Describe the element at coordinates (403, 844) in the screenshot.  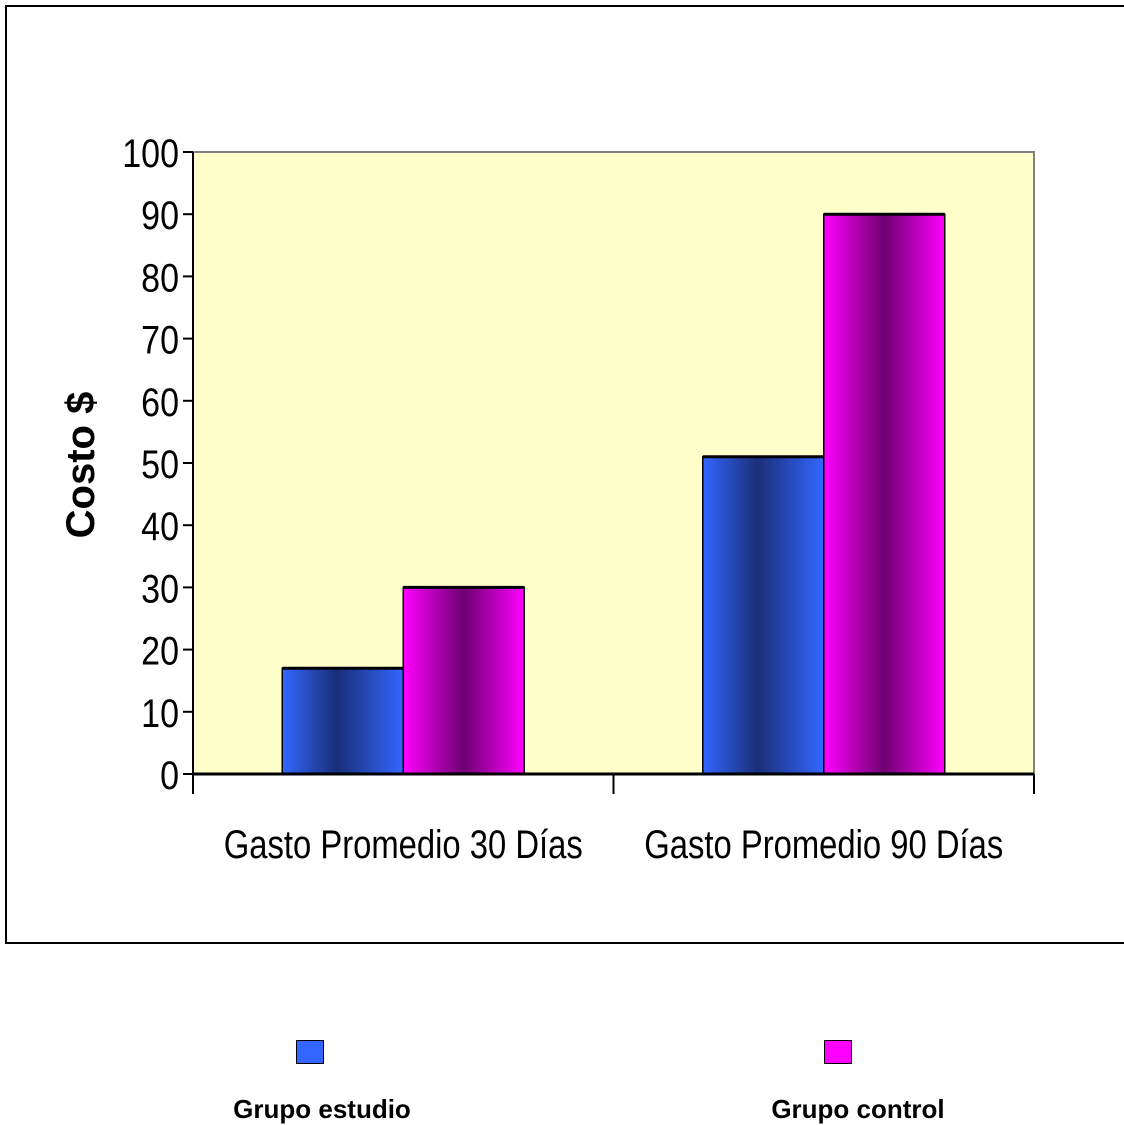
I see `x-category-label: Gasto Promedio 30 Días` at that location.